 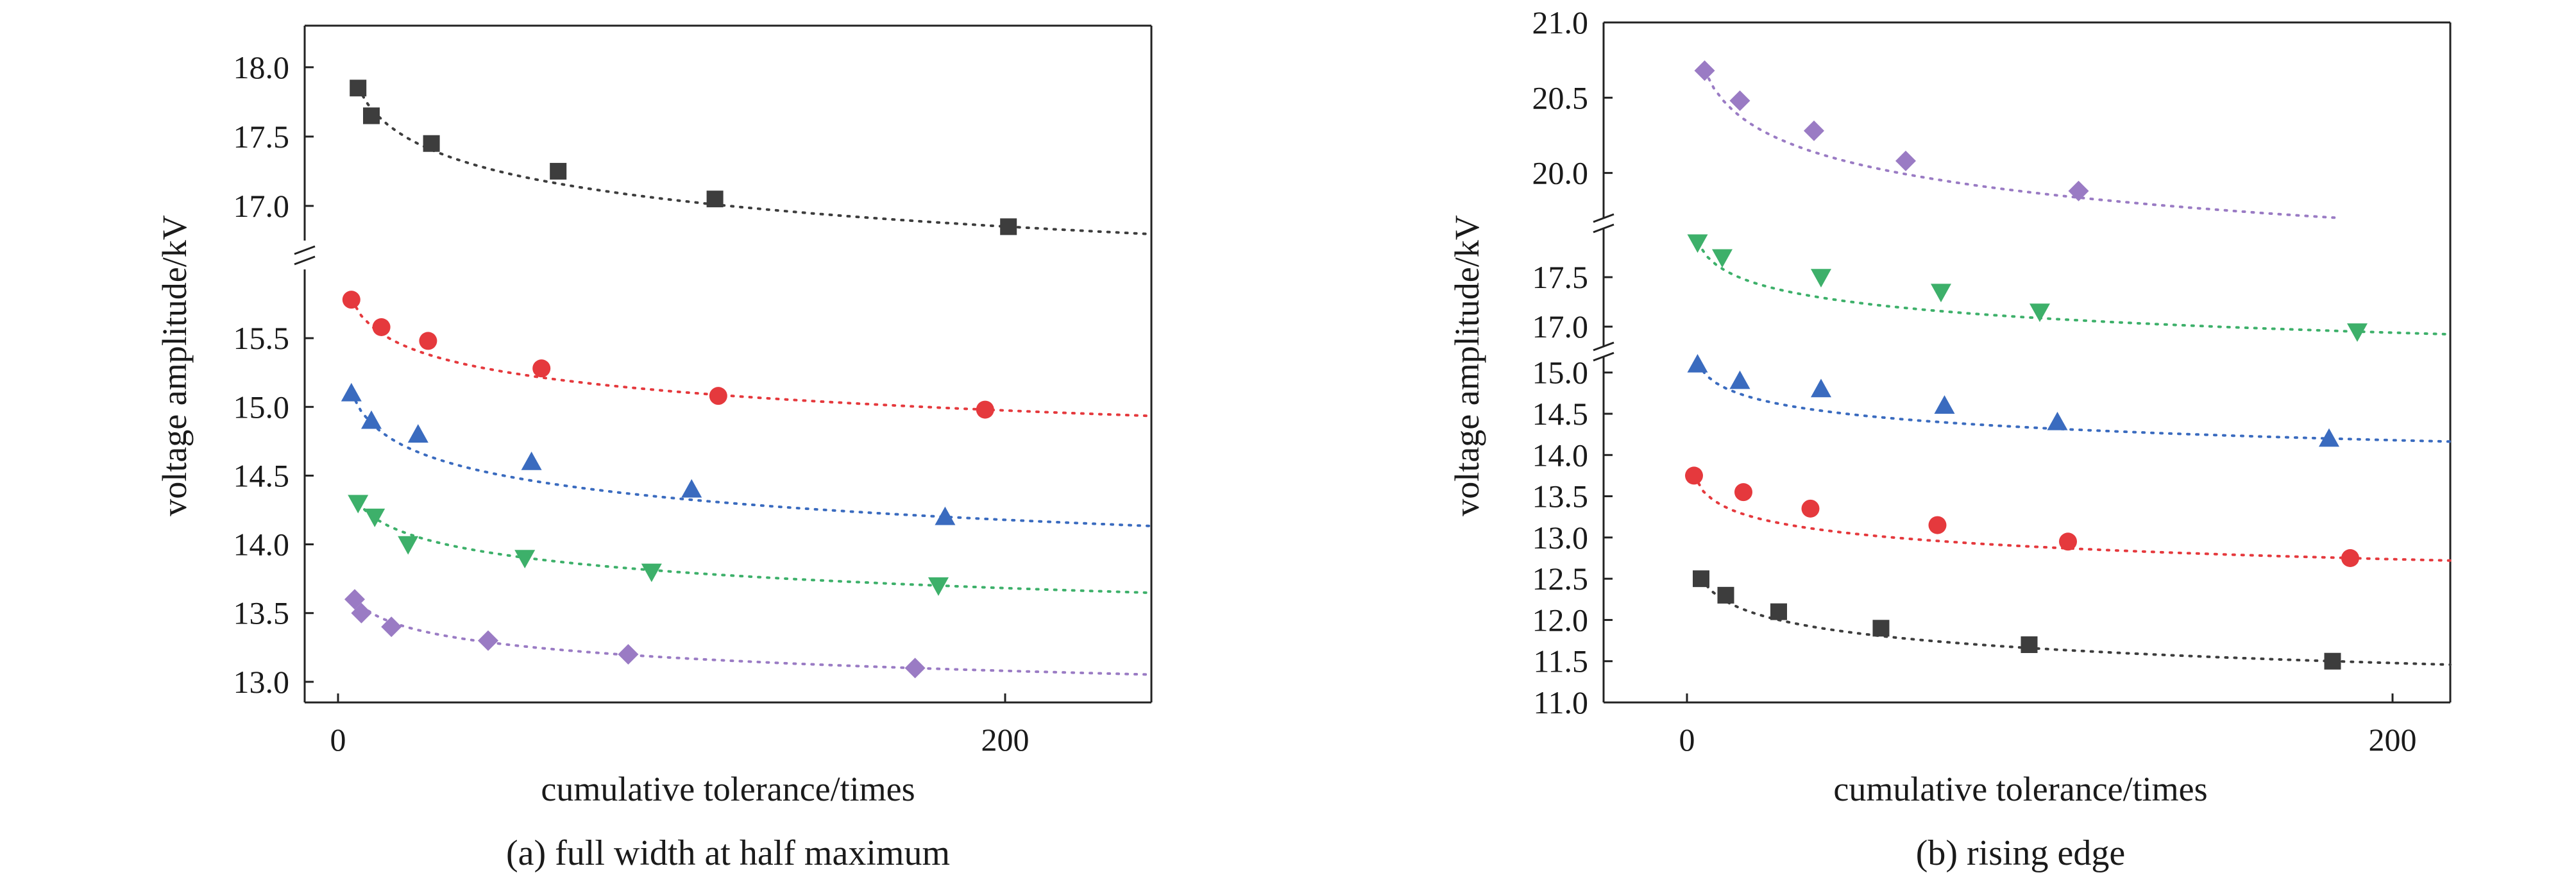 I want to click on panel-a-y-tick-label: 14.0, so click(x=261, y=545).